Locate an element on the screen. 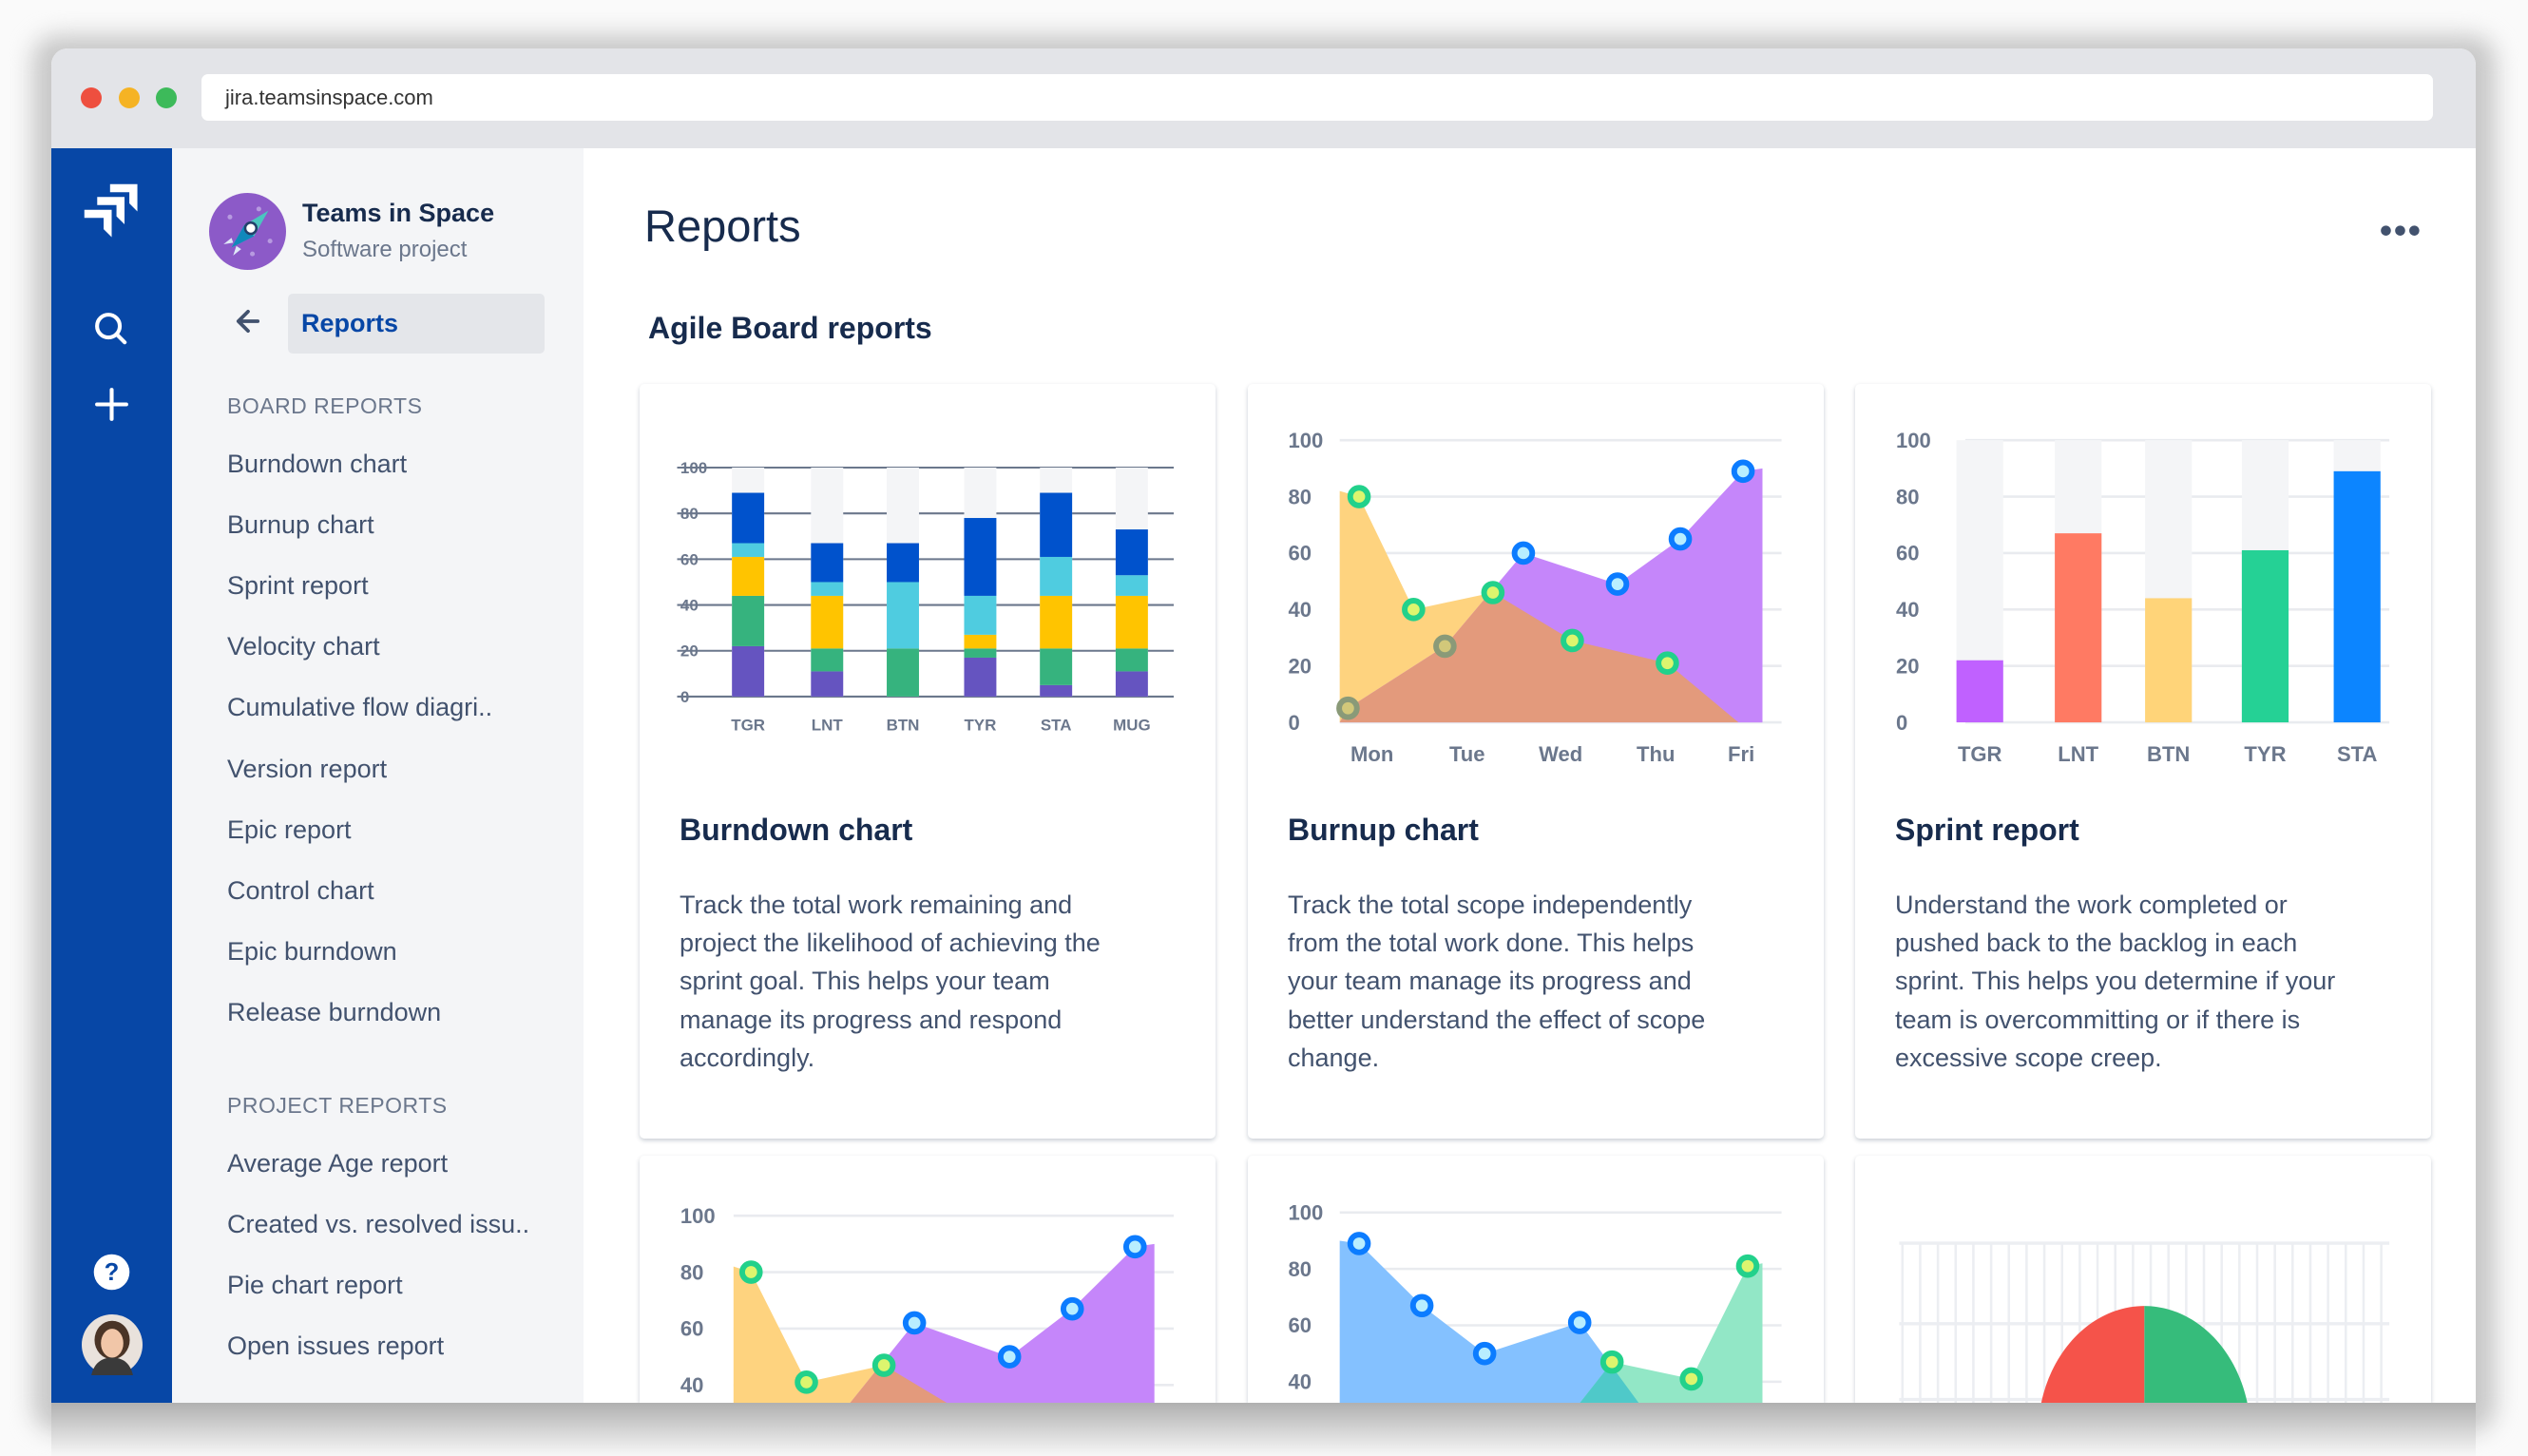 The height and width of the screenshot is (1456, 2528). sidebar-item-board-report: Epic burndown is located at coordinates (312, 951).